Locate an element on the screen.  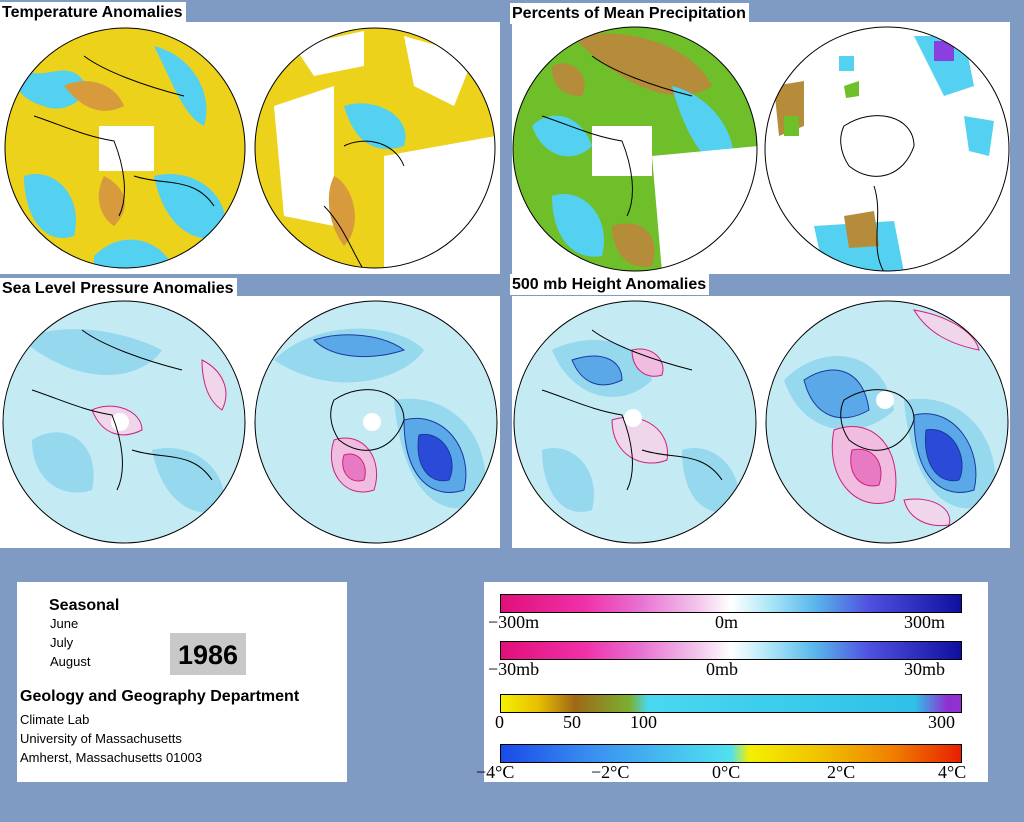
month-july: July is located at coordinates (62, 642).